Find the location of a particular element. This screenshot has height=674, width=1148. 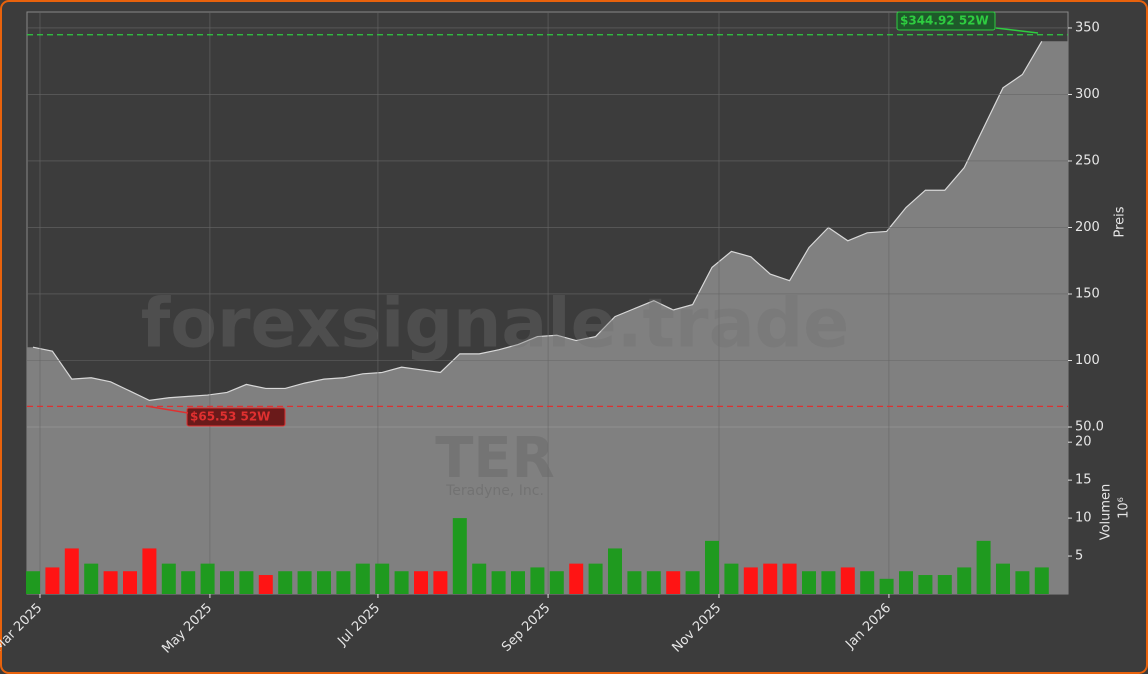

company: Teradyne, Inc. is located at coordinates (494, 491).